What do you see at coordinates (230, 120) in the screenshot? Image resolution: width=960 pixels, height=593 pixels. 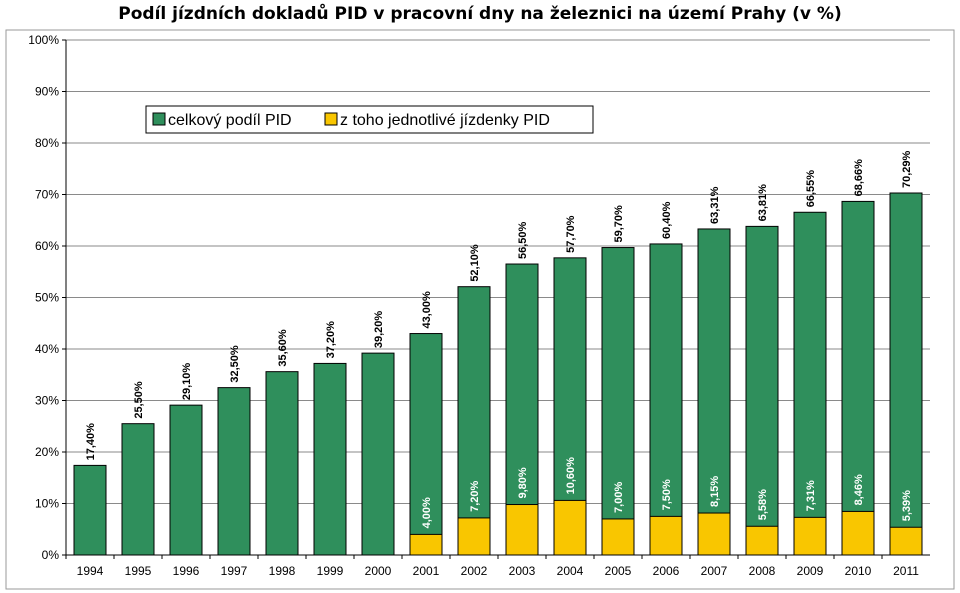 I see `legend-label-total: celkový podíl PID` at bounding box center [230, 120].